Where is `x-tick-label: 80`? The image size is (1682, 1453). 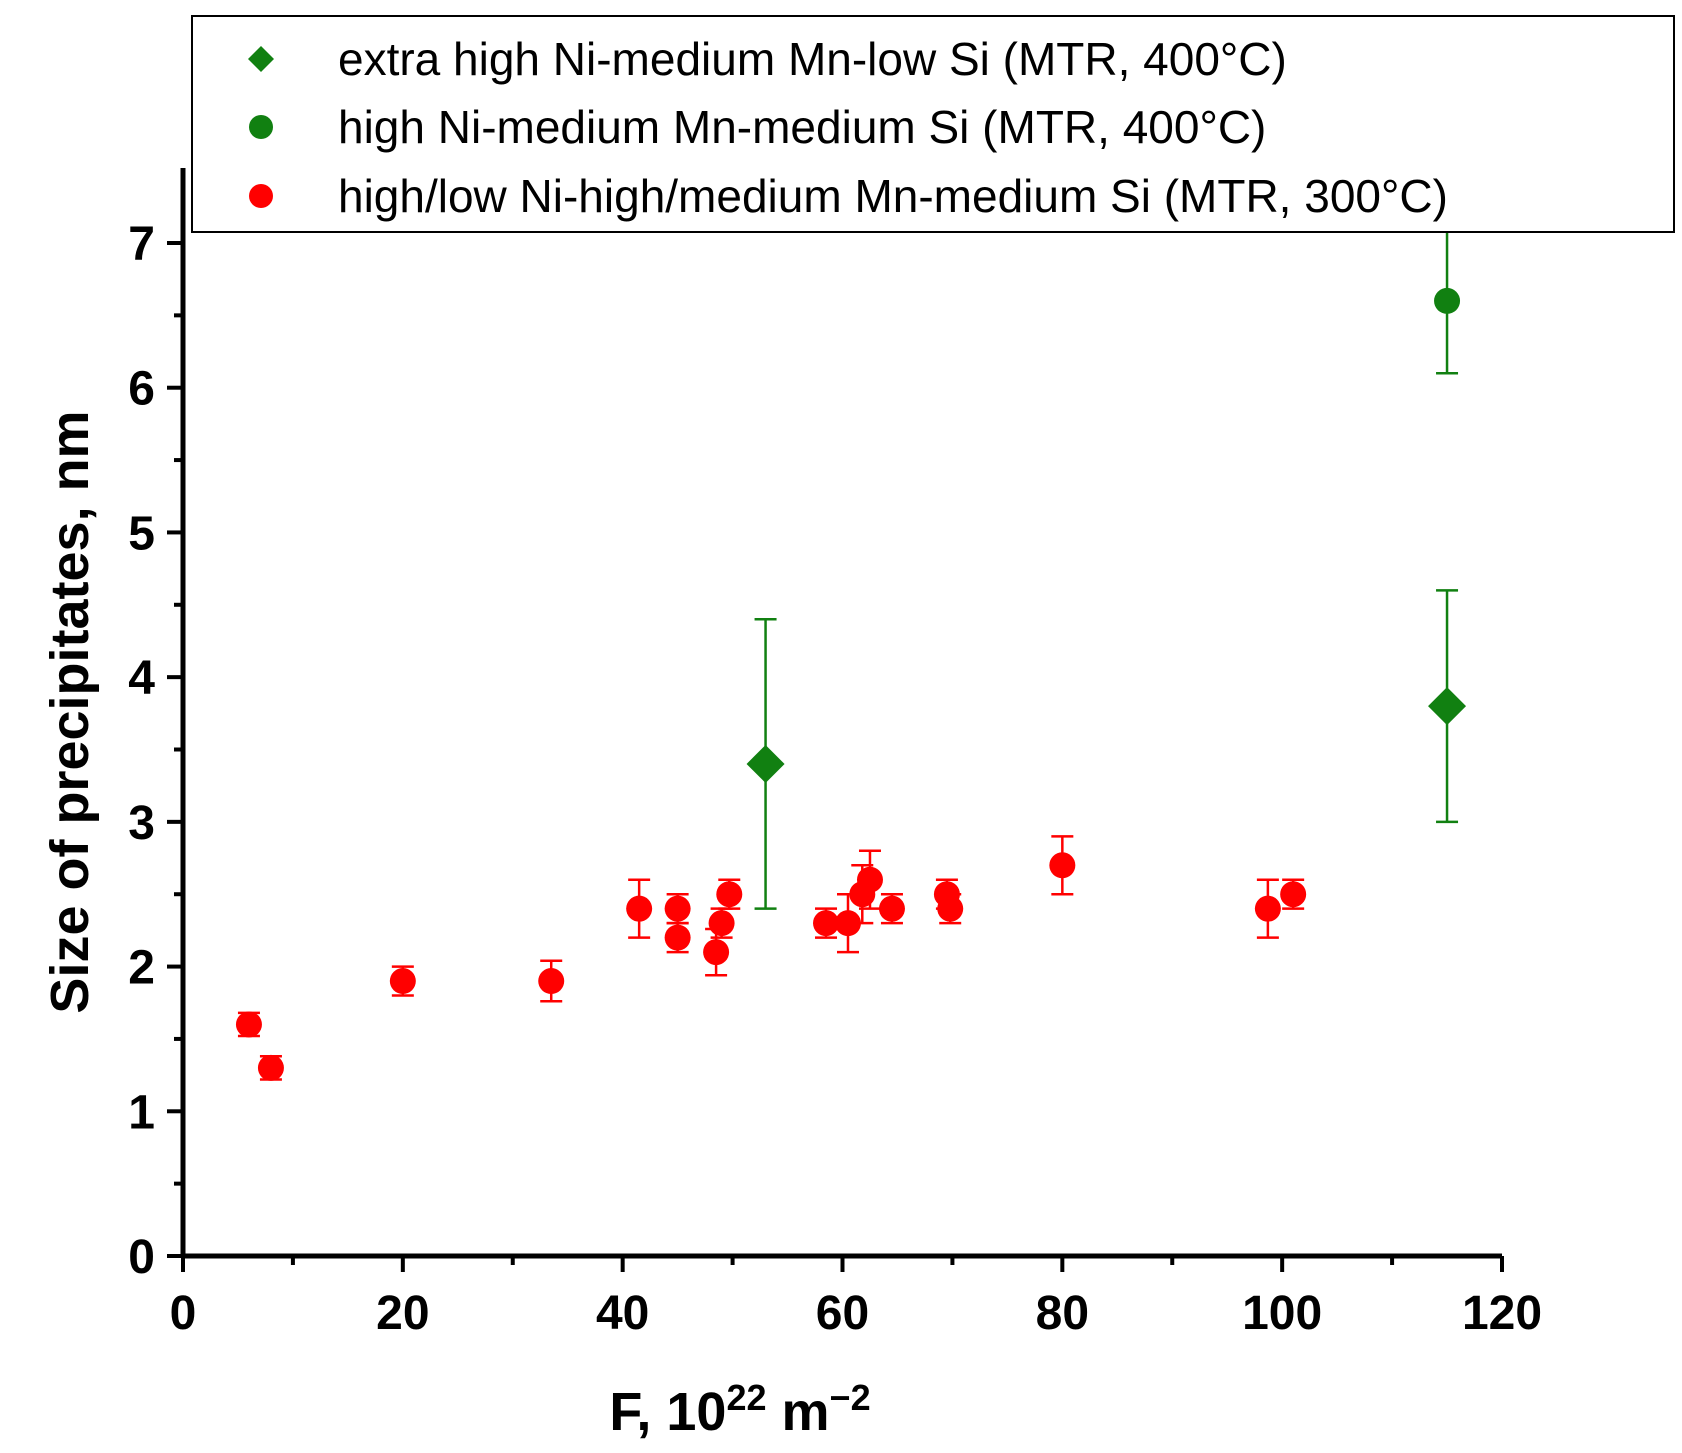
x-tick-label: 80 is located at coordinates (1062, 1313).